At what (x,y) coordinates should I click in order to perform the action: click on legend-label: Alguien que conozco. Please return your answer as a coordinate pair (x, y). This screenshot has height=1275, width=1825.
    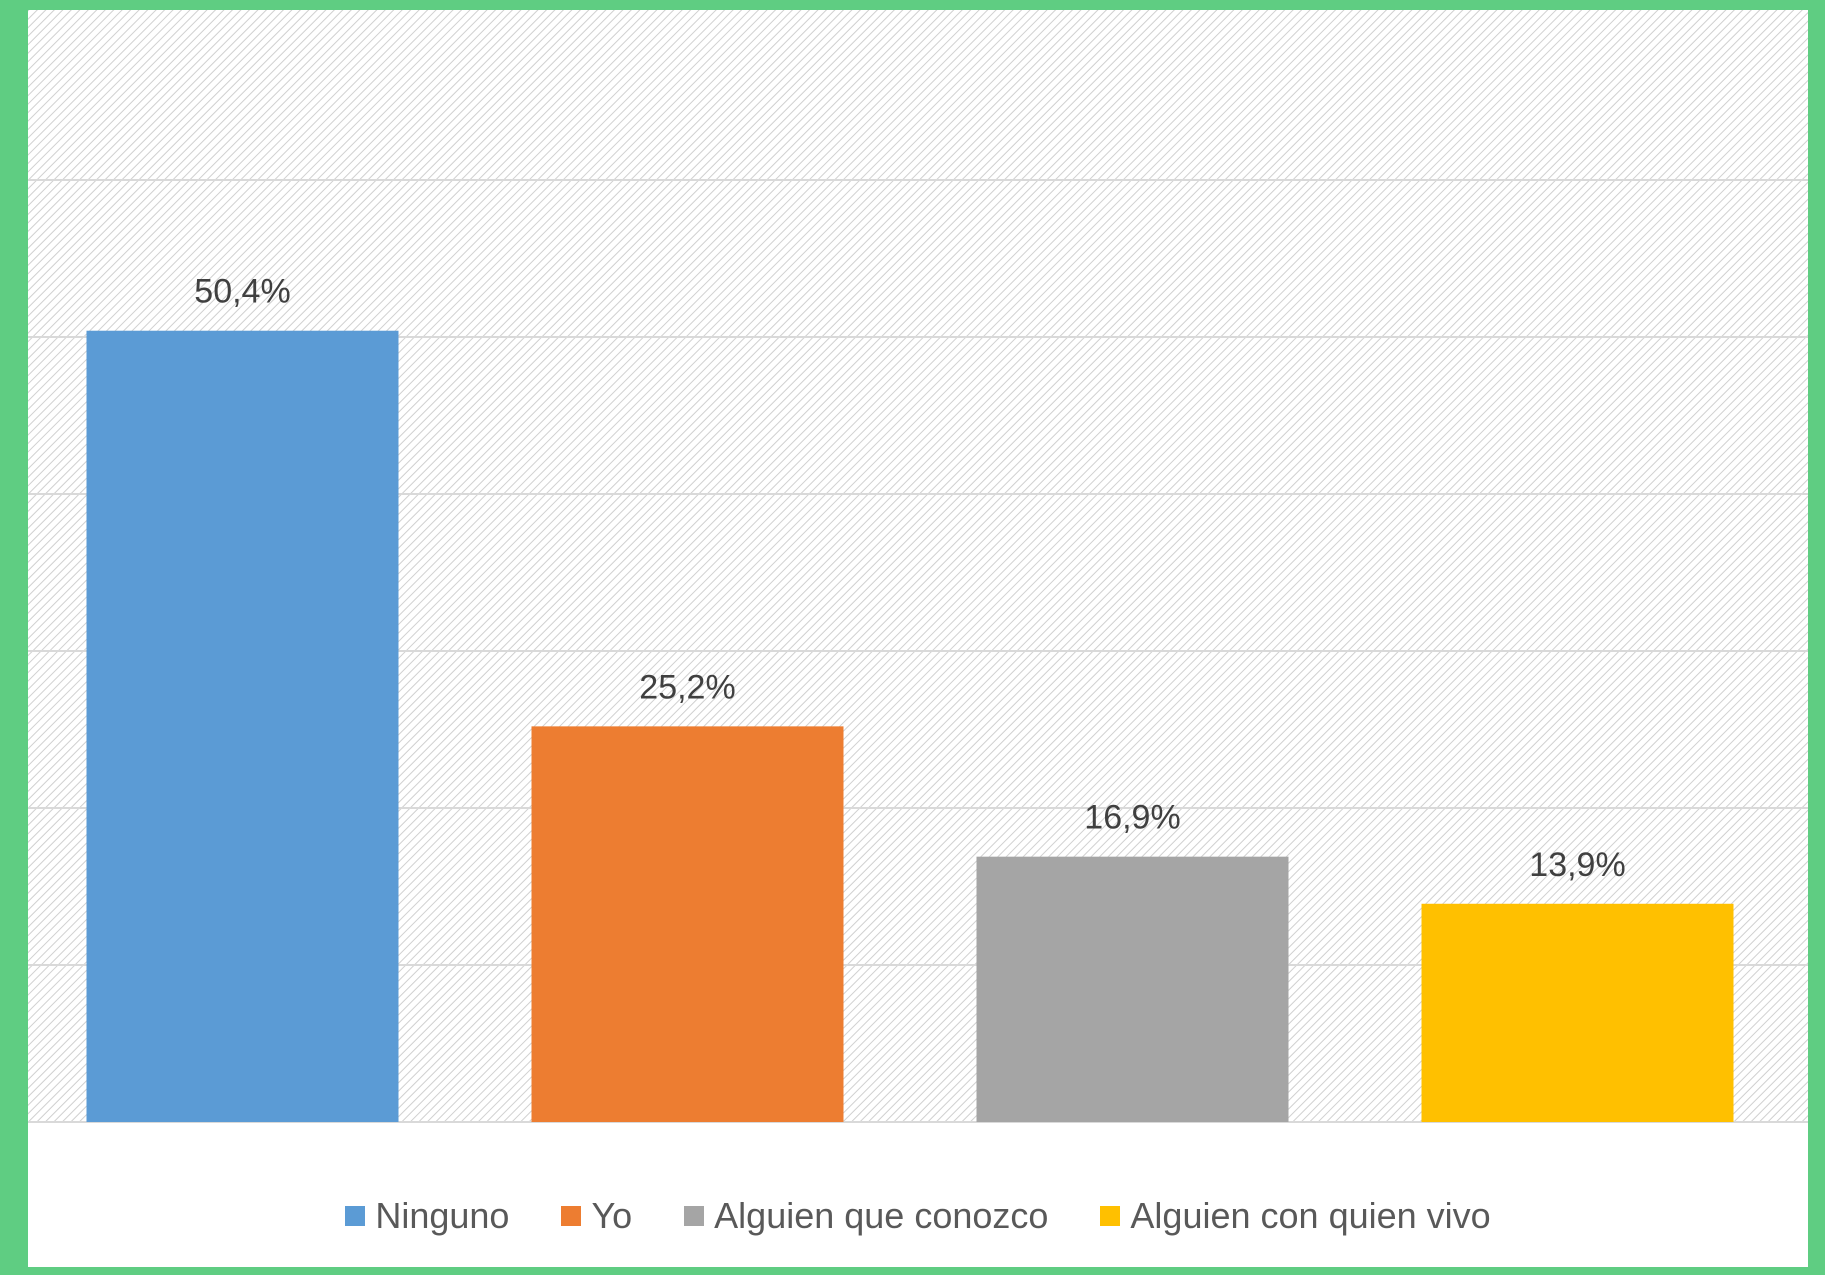
    Looking at the image, I should click on (881, 1215).